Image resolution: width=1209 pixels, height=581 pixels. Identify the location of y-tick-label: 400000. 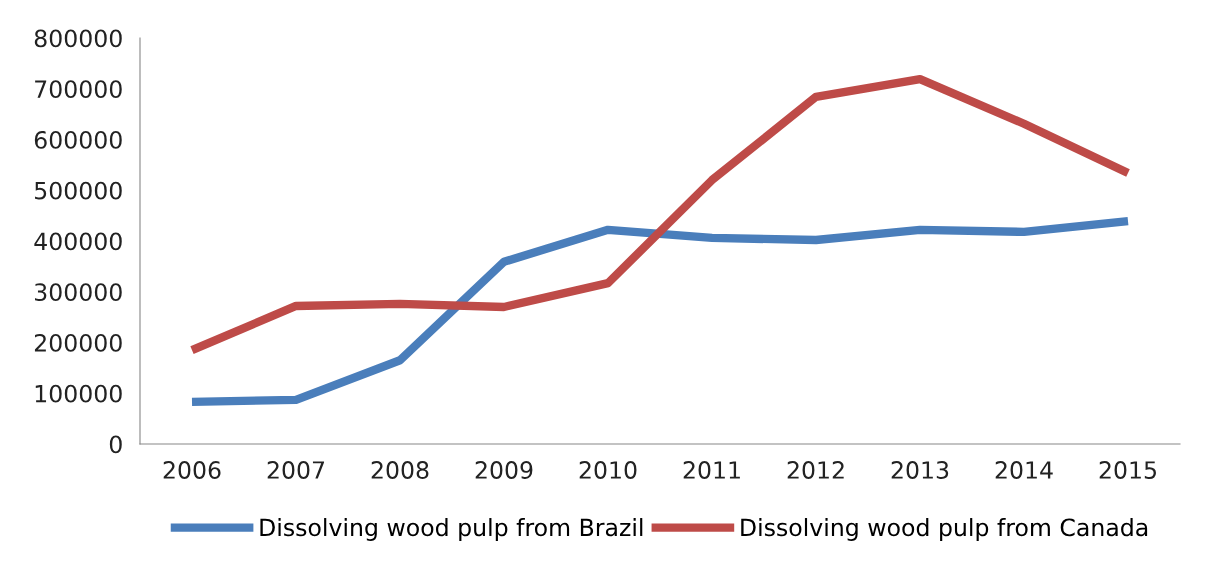
(78, 241).